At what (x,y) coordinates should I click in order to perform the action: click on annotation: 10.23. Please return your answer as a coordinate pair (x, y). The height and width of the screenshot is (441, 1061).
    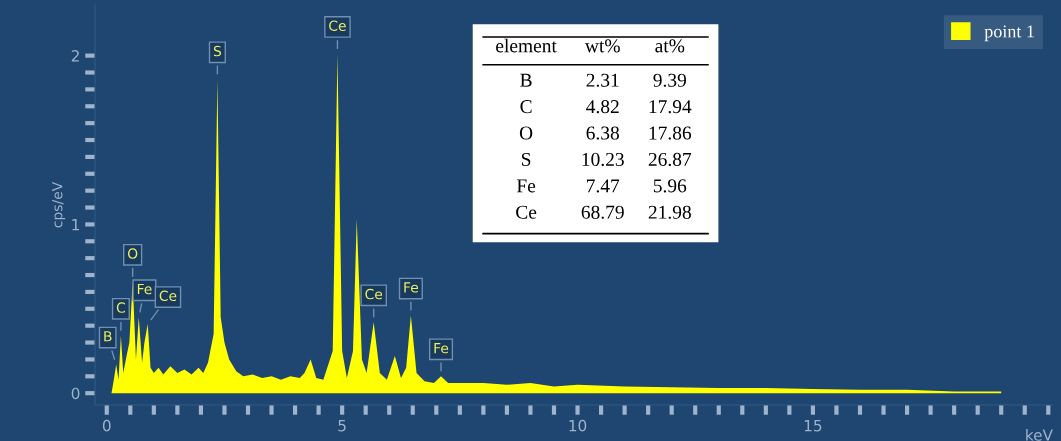
    Looking at the image, I should click on (603, 159).